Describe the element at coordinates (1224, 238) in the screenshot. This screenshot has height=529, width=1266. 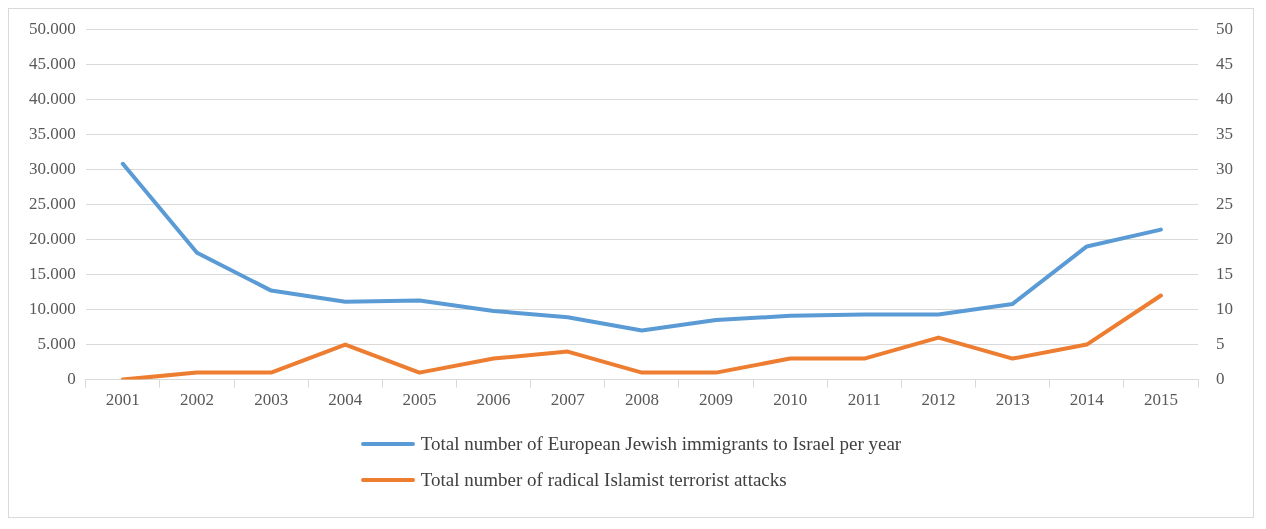
I see `y2-tick-label: 20` at that location.